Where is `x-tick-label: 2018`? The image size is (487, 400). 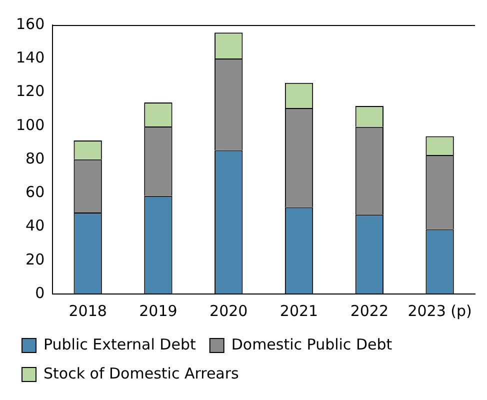 x-tick-label: 2018 is located at coordinates (87, 311).